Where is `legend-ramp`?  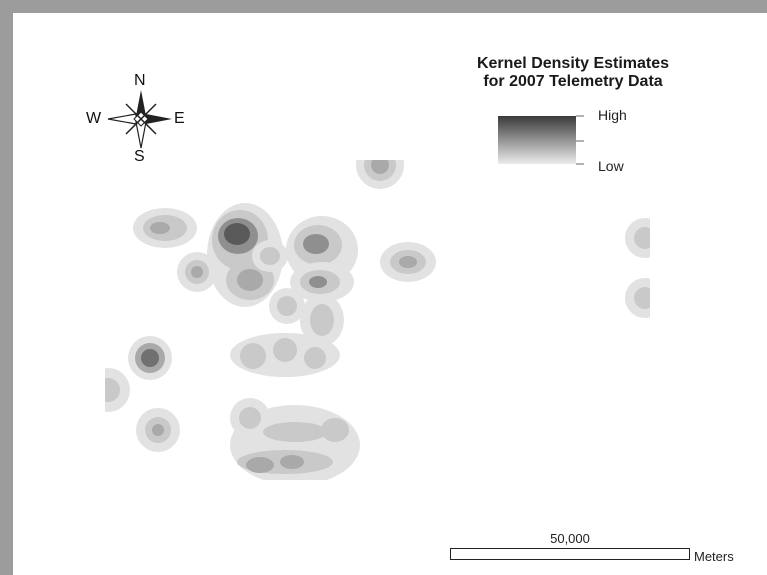 legend-ramp is located at coordinates (541, 140).